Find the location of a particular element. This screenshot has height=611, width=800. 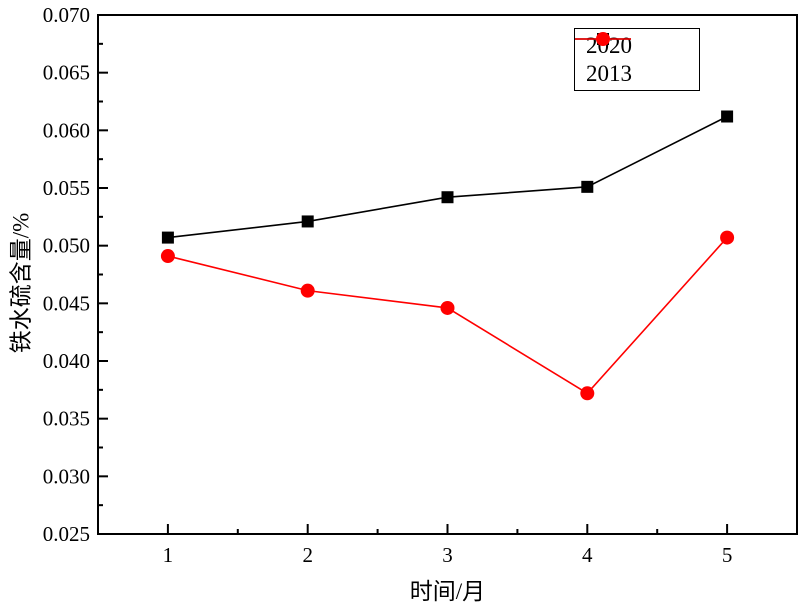

legend: 2020 2013 is located at coordinates (637, 59).